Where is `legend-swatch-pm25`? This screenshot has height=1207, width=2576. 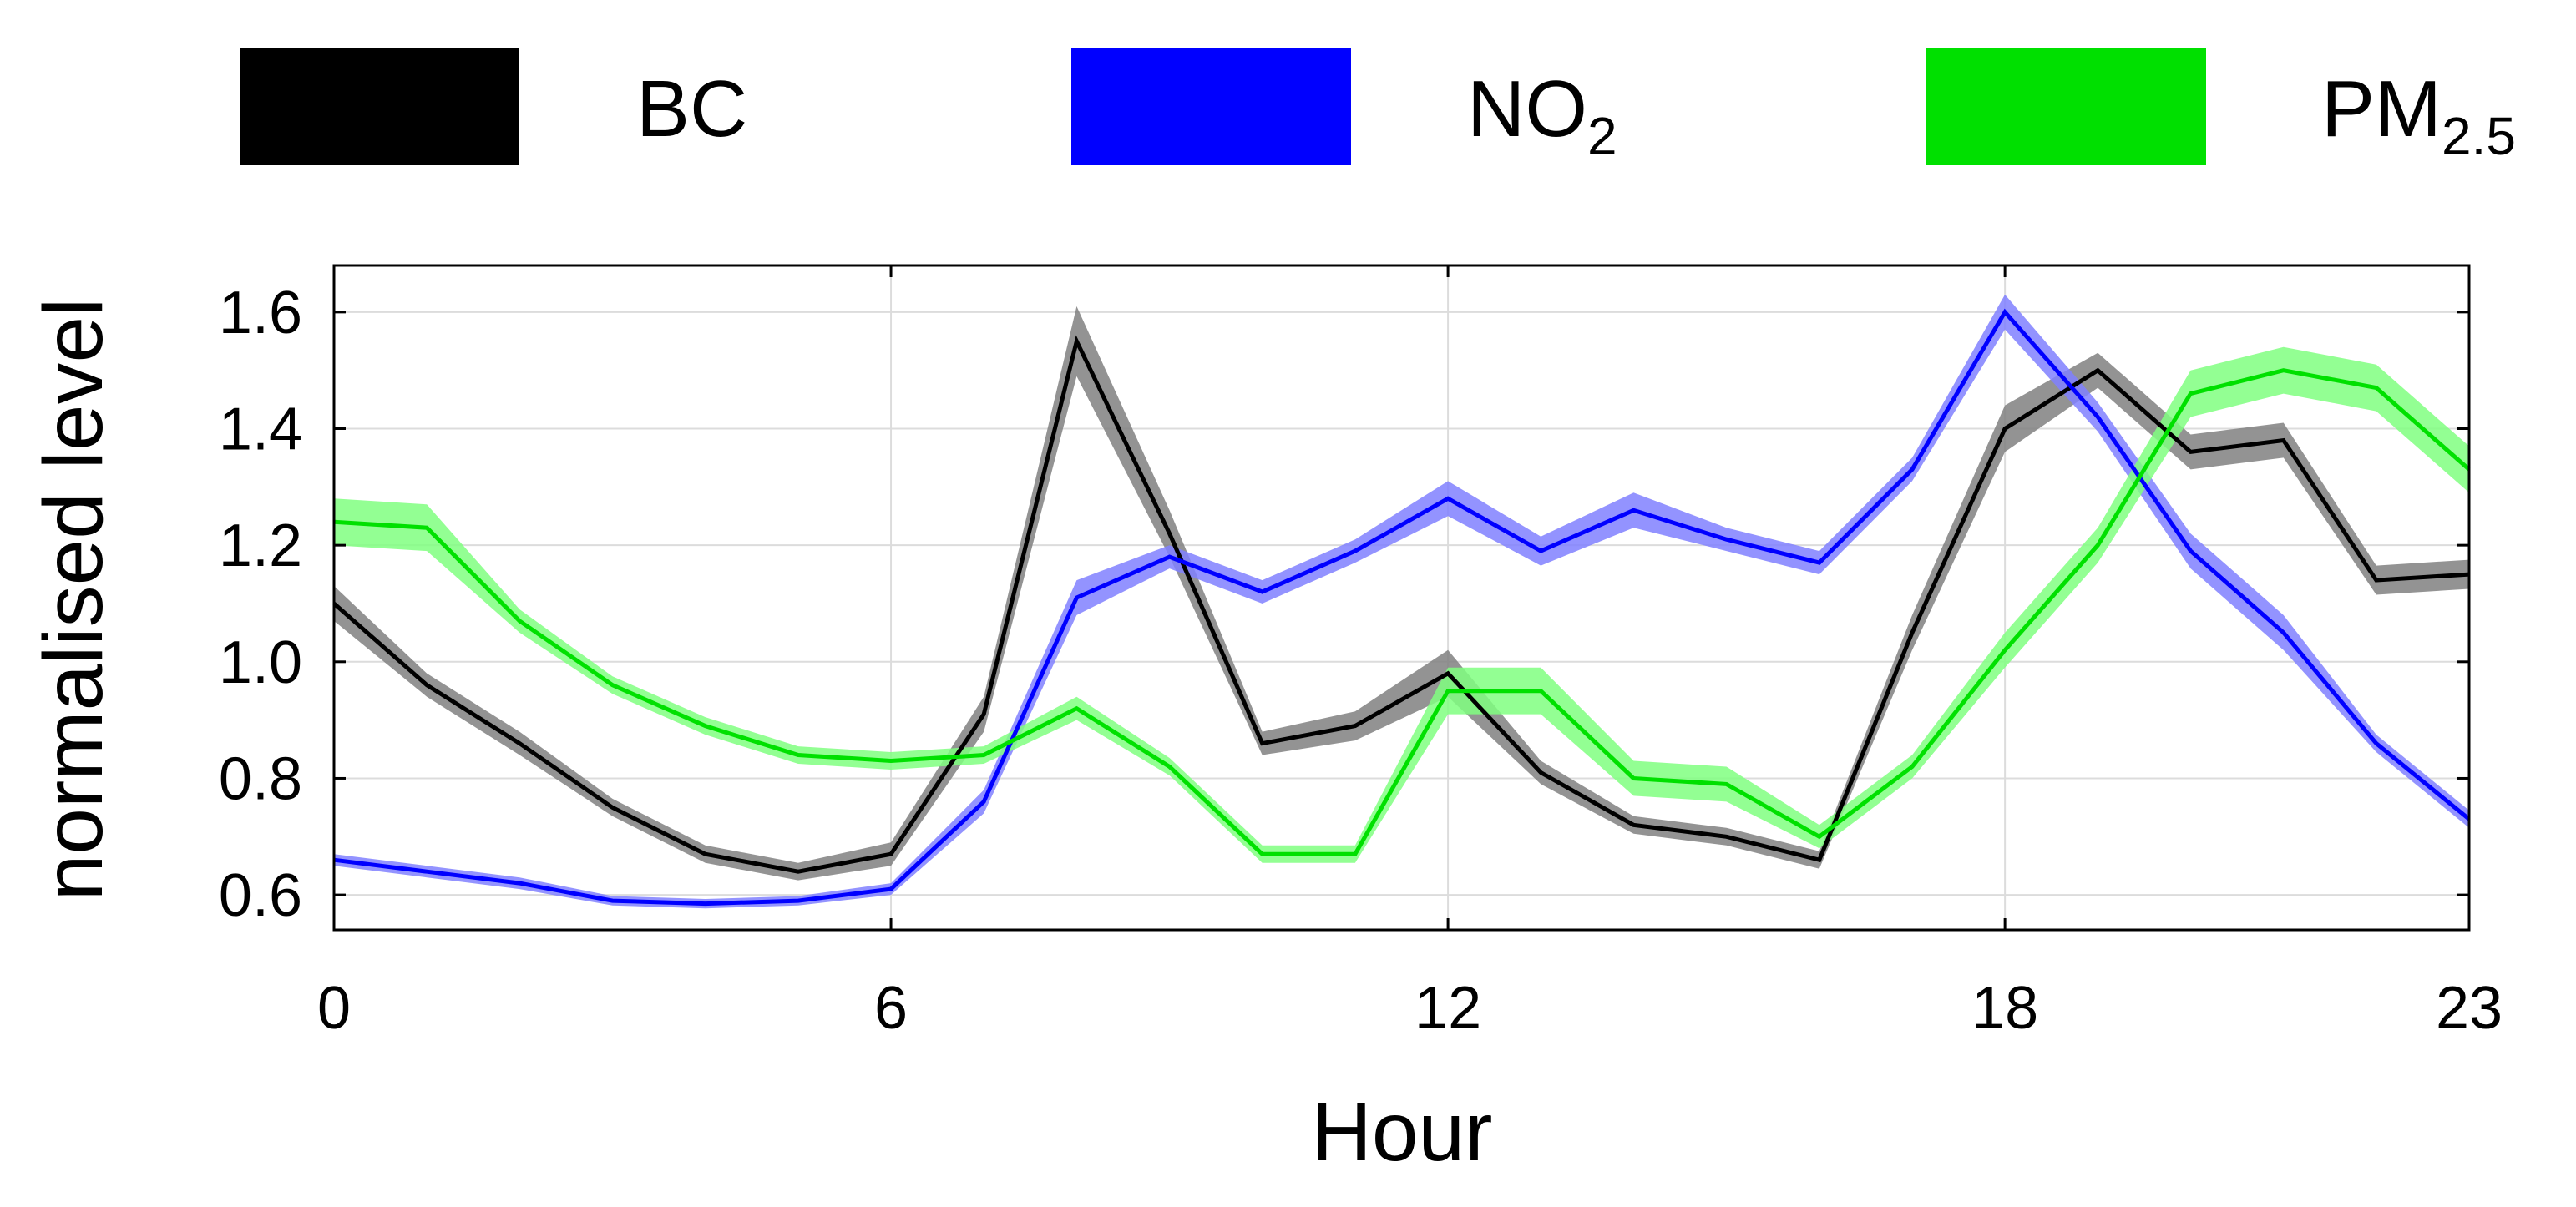 legend-swatch-pm25 is located at coordinates (2066, 107).